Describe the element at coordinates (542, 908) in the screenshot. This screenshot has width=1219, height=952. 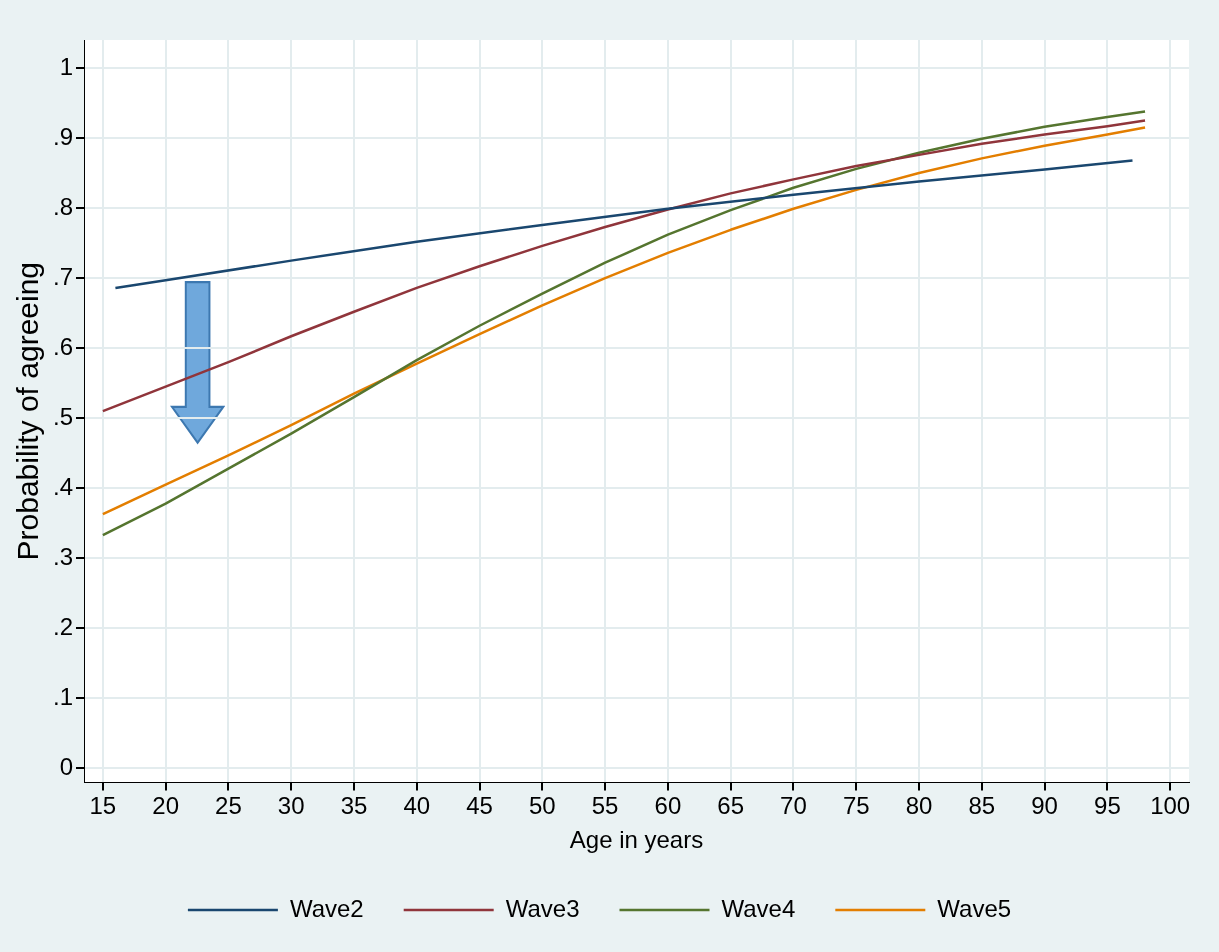
I see `legend-label: Wave3` at that location.